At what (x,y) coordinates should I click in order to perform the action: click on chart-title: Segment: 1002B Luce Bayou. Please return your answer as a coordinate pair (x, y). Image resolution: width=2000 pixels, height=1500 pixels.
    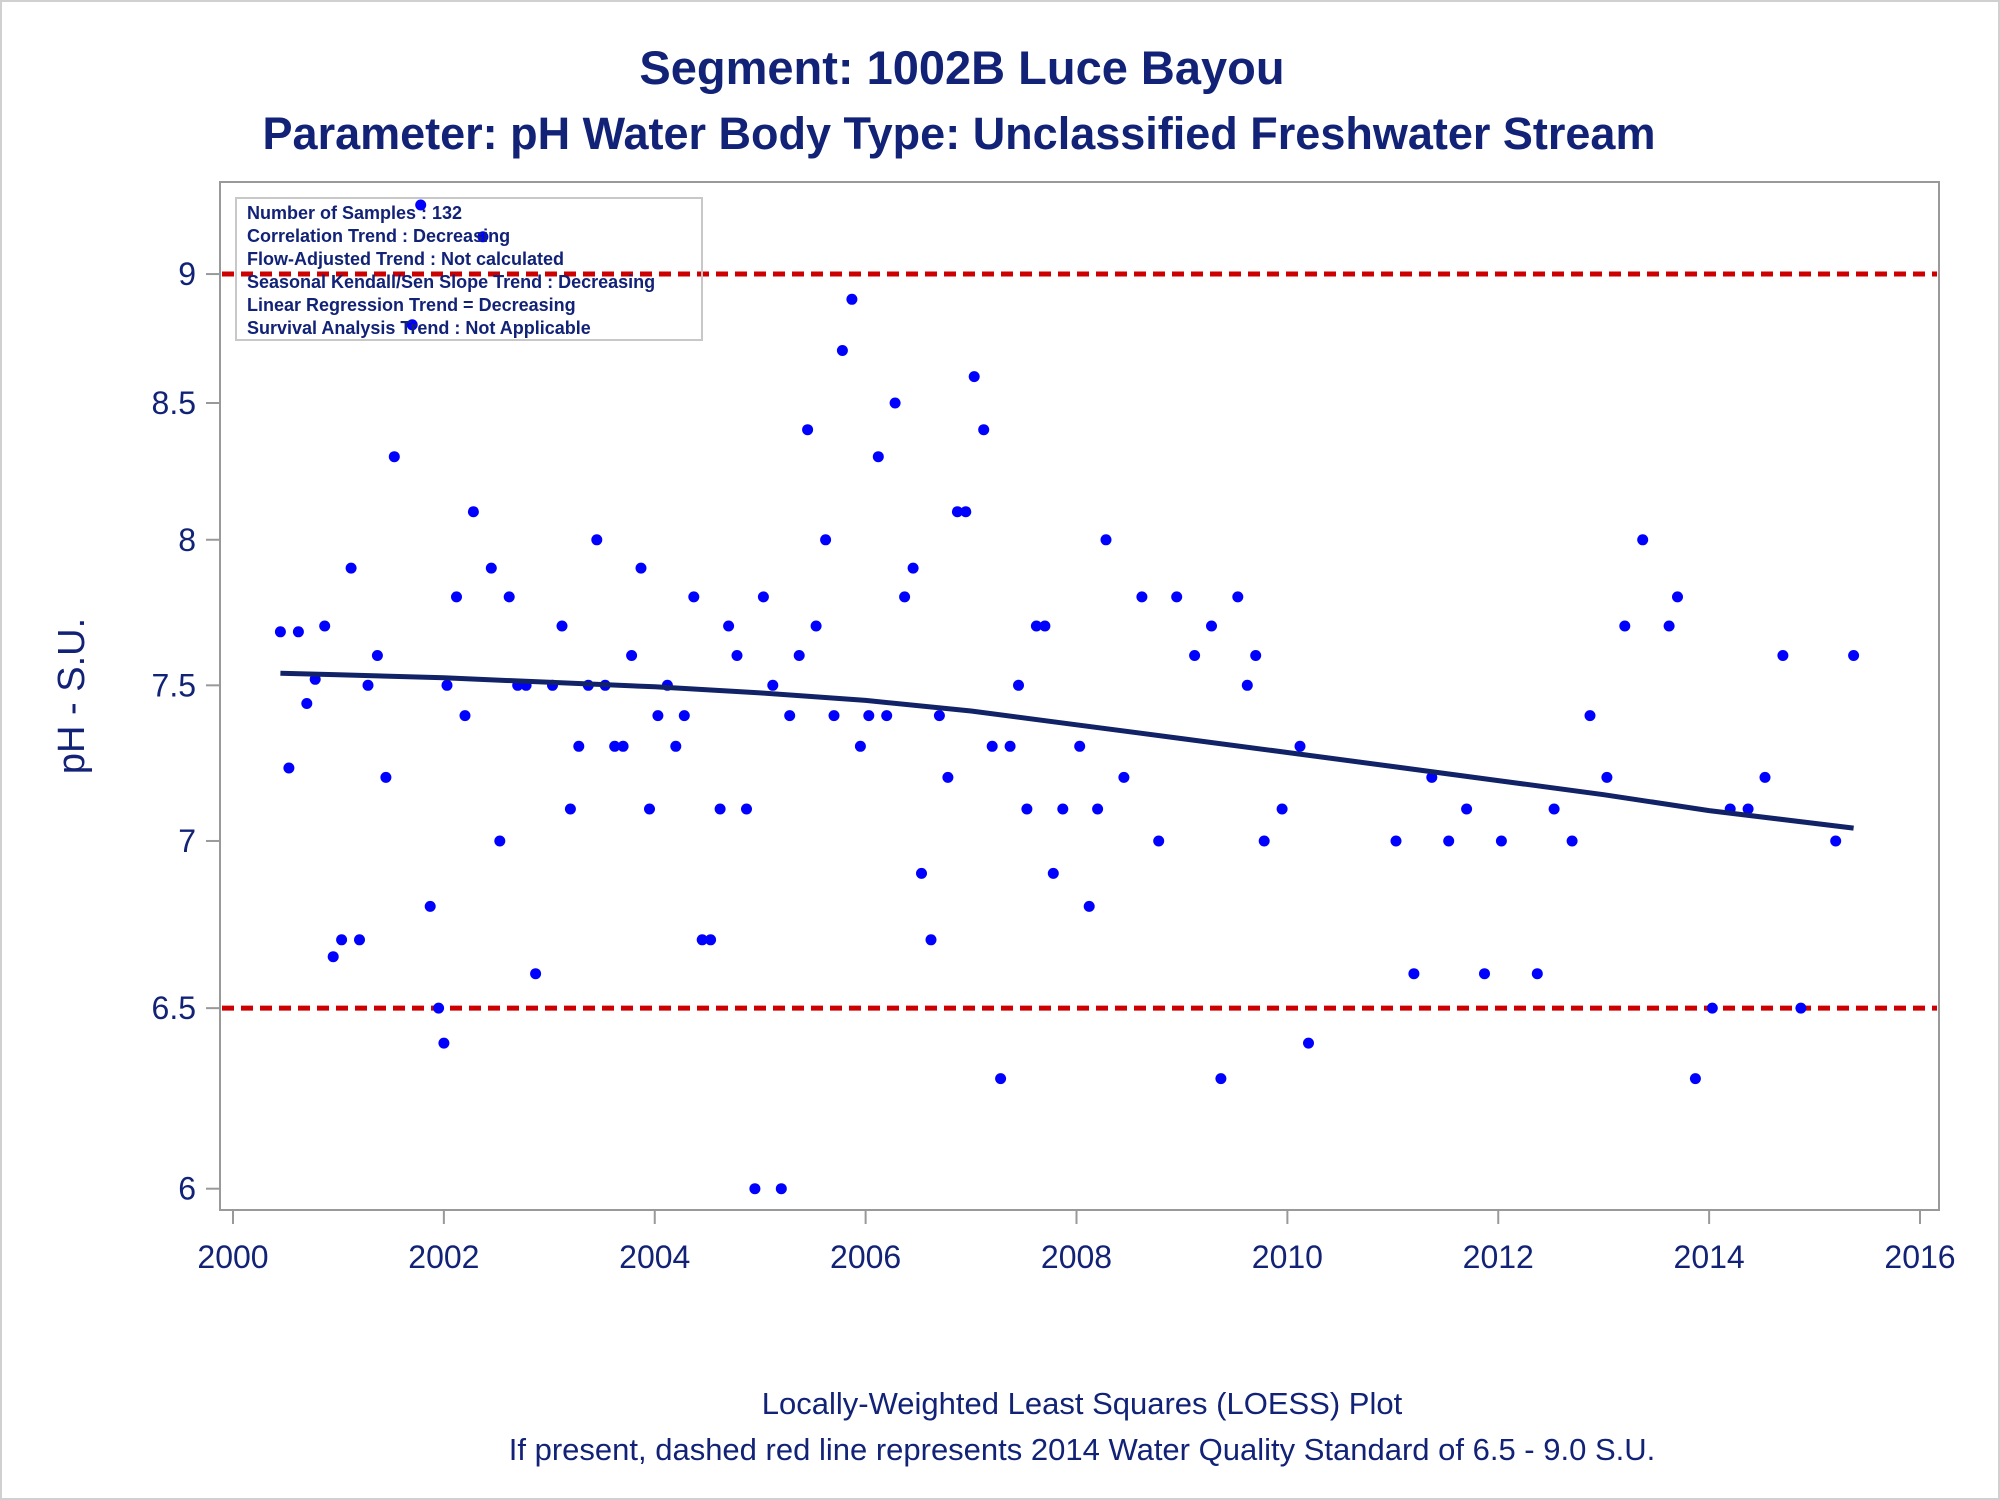
    Looking at the image, I should click on (961, 67).